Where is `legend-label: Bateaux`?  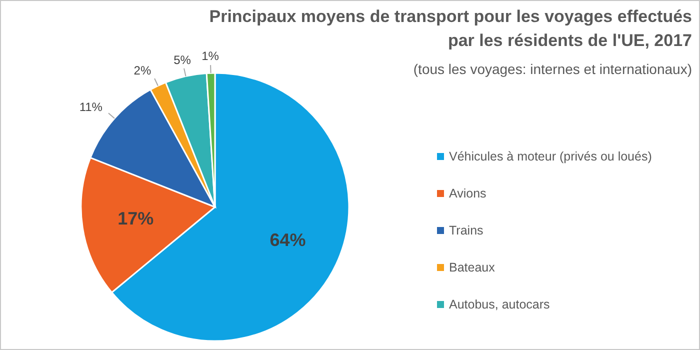 legend-label: Bateaux is located at coordinates (472, 267).